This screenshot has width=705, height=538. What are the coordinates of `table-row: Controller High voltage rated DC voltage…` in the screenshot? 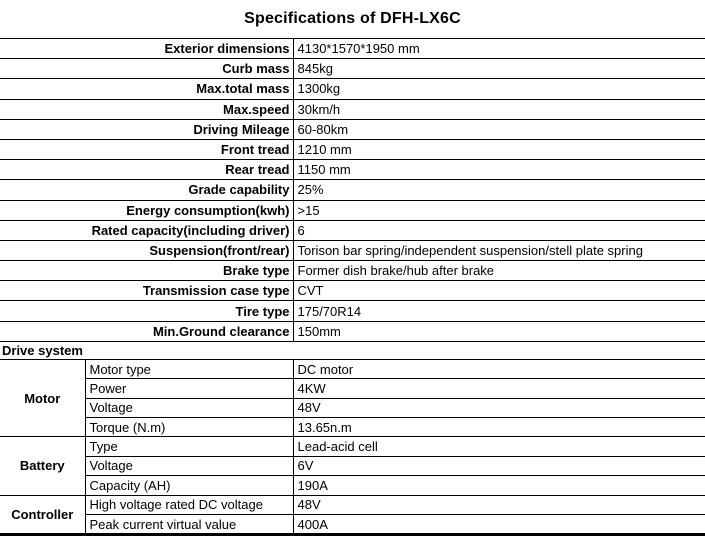 It's located at (352, 515).